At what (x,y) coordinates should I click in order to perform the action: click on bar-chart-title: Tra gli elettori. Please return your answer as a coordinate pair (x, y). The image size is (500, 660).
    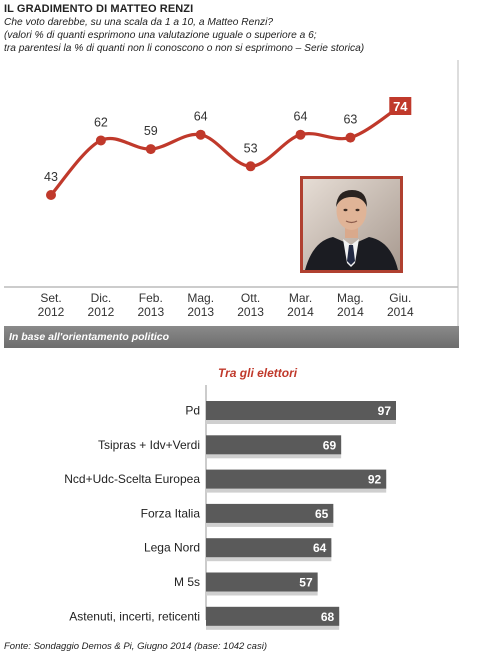
    Looking at the image, I should click on (258, 373).